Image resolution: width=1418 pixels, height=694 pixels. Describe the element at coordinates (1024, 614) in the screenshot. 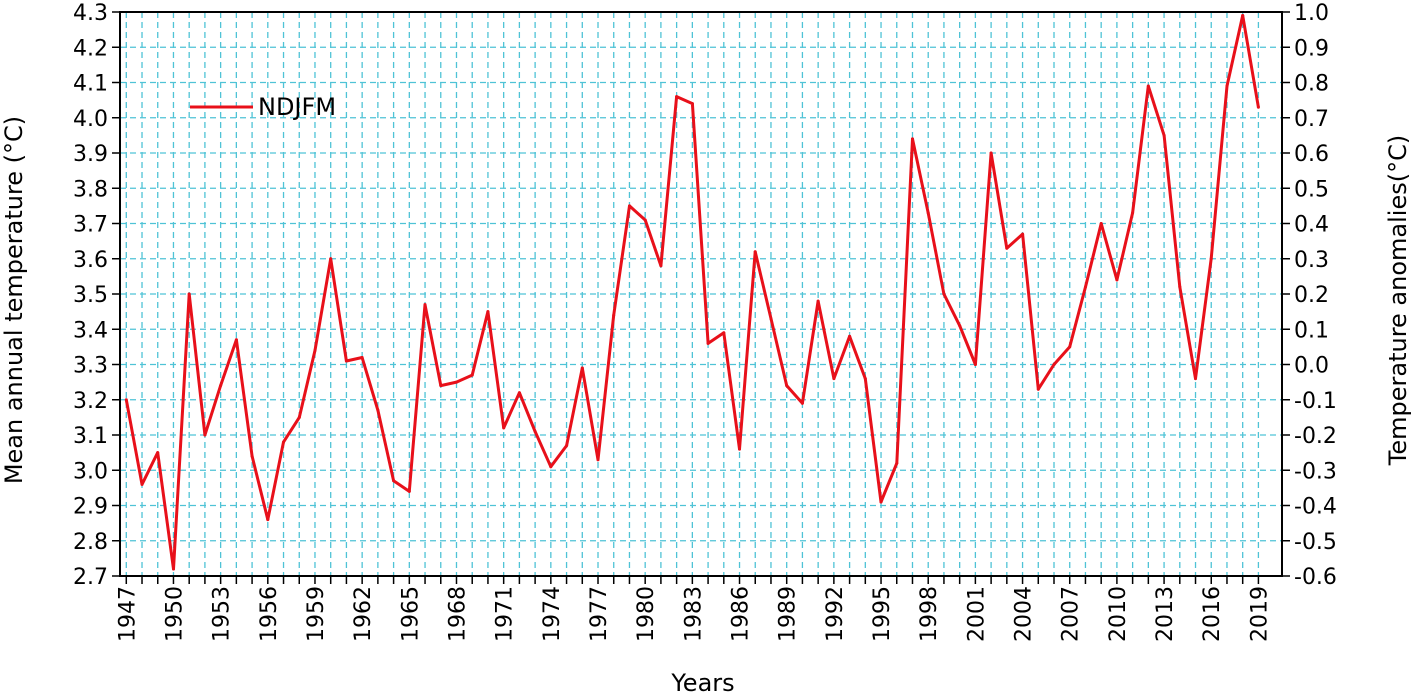

I see `x-tick-label: 2004` at that location.